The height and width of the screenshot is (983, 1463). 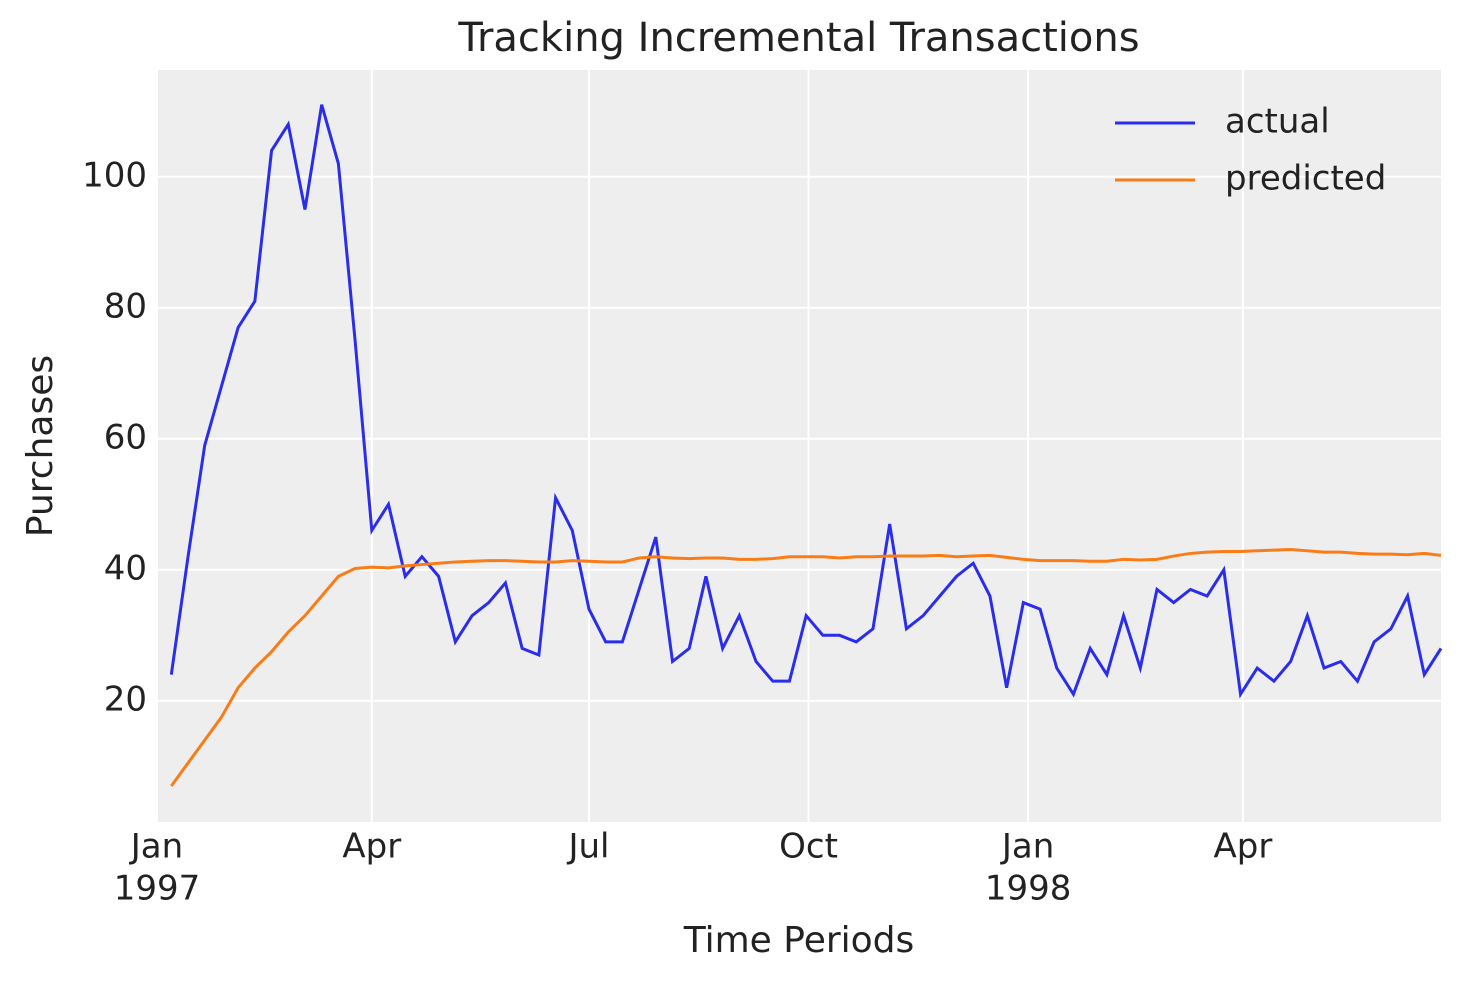 I want to click on x-tick-sublabel: 1997, so click(x=157, y=889).